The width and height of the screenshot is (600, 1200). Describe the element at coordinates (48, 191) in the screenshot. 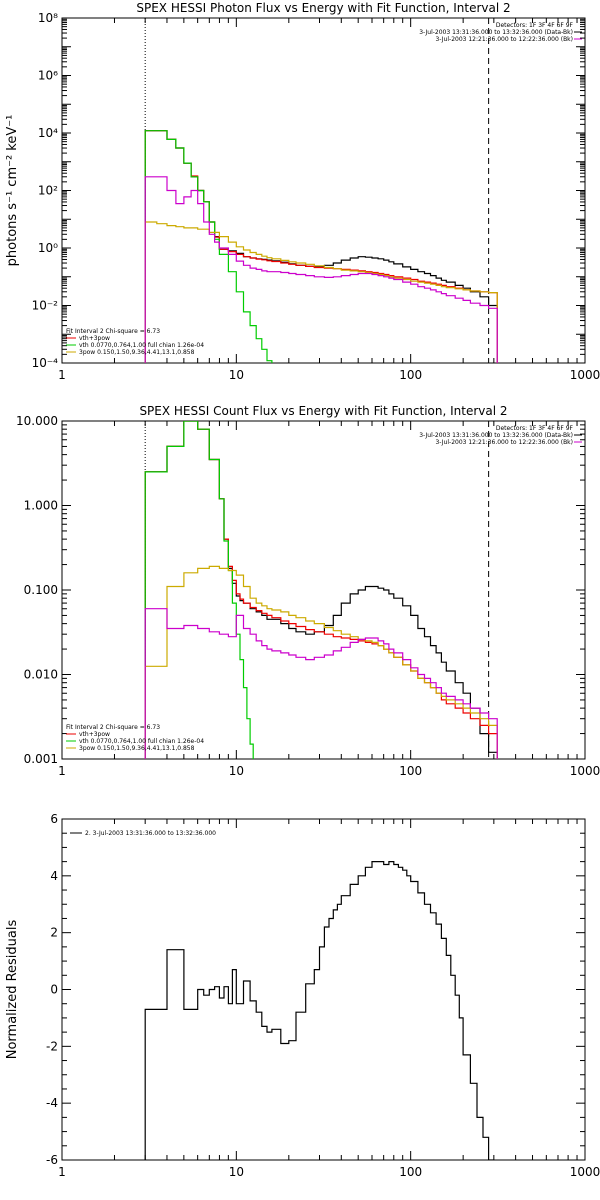

I see `y-tick-label: 10²` at that location.